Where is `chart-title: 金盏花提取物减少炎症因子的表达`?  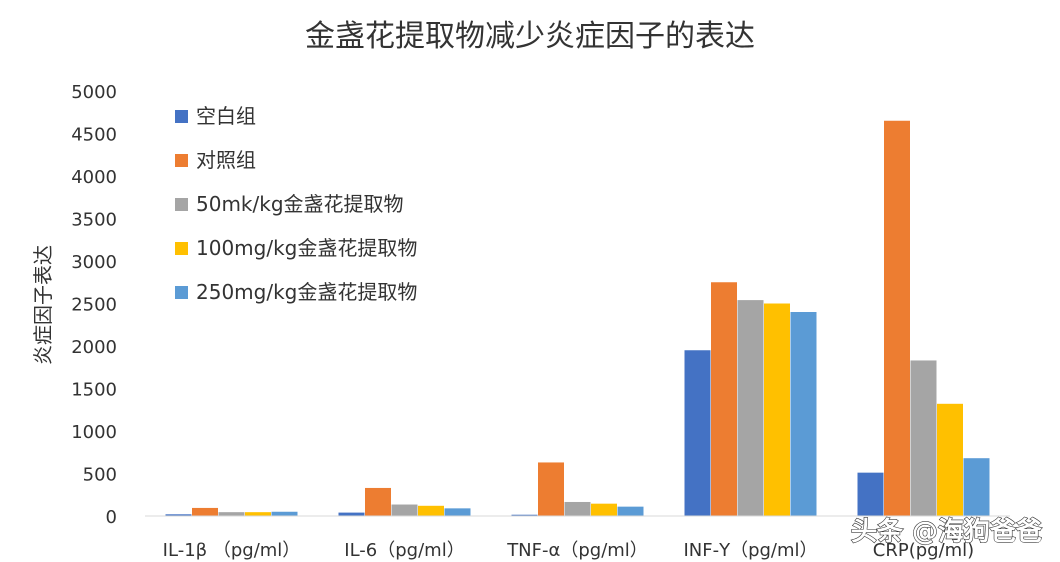 chart-title: 金盏花提取物减少炎症因子的表达 is located at coordinates (530, 36).